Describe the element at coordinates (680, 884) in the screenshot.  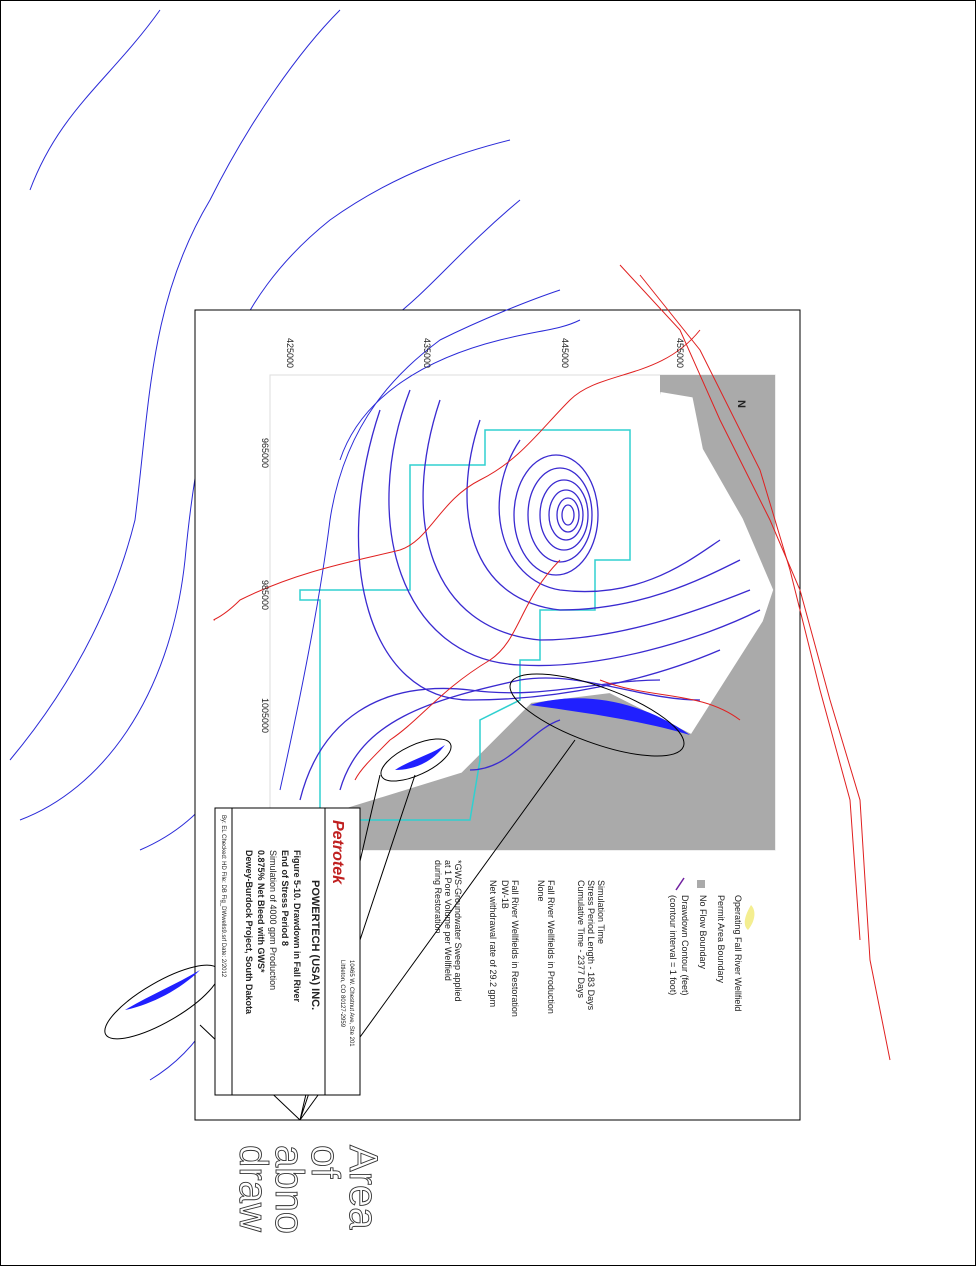
I see `legend-contour-swatch` at that location.